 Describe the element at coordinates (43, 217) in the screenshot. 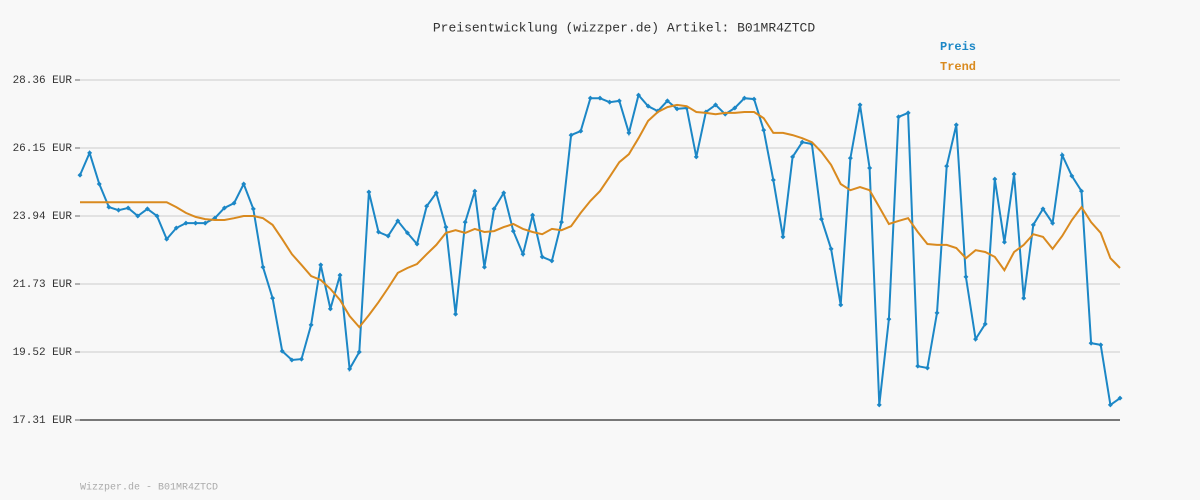

I see `y-tick-label: 23.94 EUR` at that location.